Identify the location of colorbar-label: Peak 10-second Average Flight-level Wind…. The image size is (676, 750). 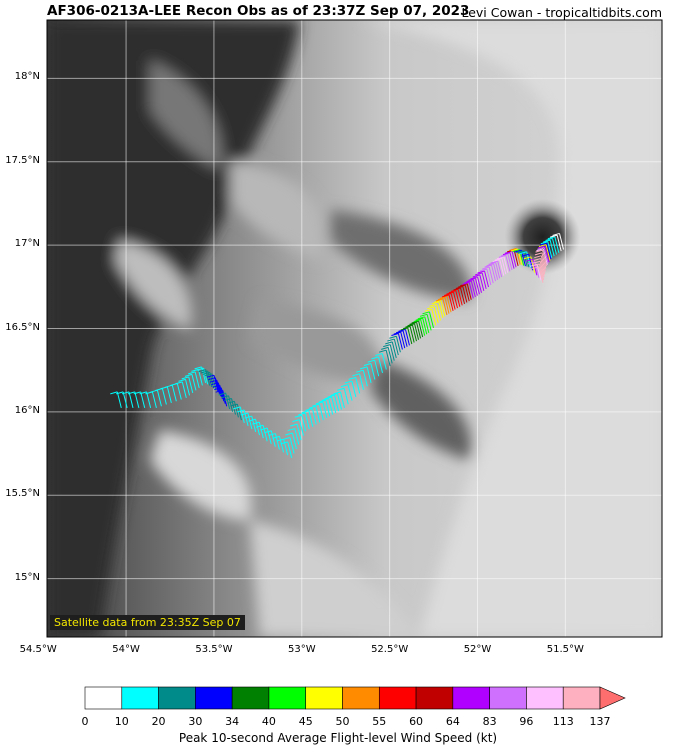
(338, 738).